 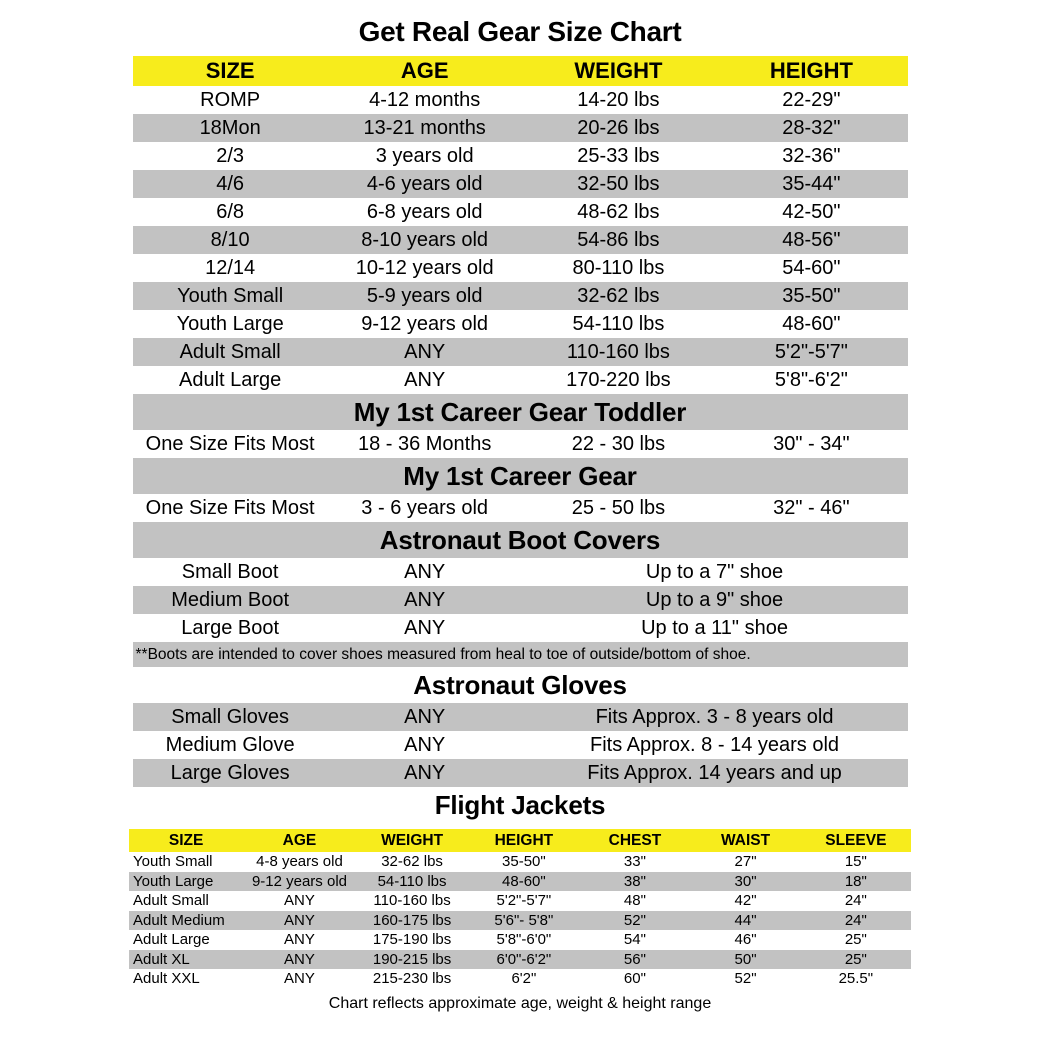 What do you see at coordinates (520, 412) in the screenshot?
I see `section-header-career-toddler: My 1st Career Gear Toddler` at bounding box center [520, 412].